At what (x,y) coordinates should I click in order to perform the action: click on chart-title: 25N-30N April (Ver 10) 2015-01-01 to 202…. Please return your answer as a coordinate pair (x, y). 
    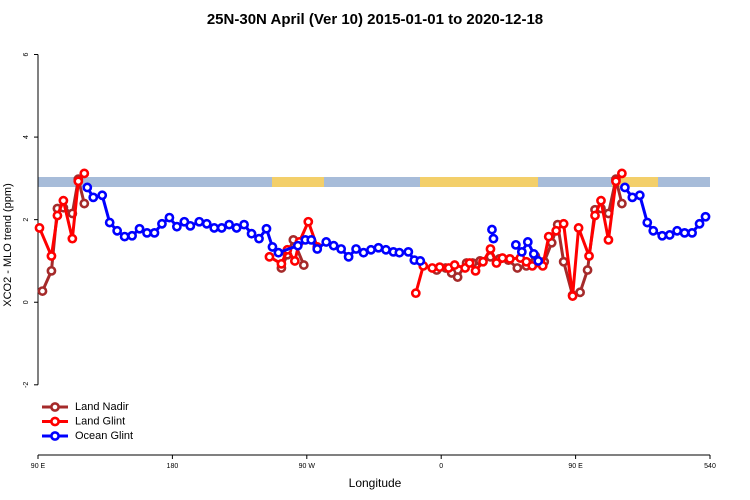
    Looking at the image, I should click on (375, 19).